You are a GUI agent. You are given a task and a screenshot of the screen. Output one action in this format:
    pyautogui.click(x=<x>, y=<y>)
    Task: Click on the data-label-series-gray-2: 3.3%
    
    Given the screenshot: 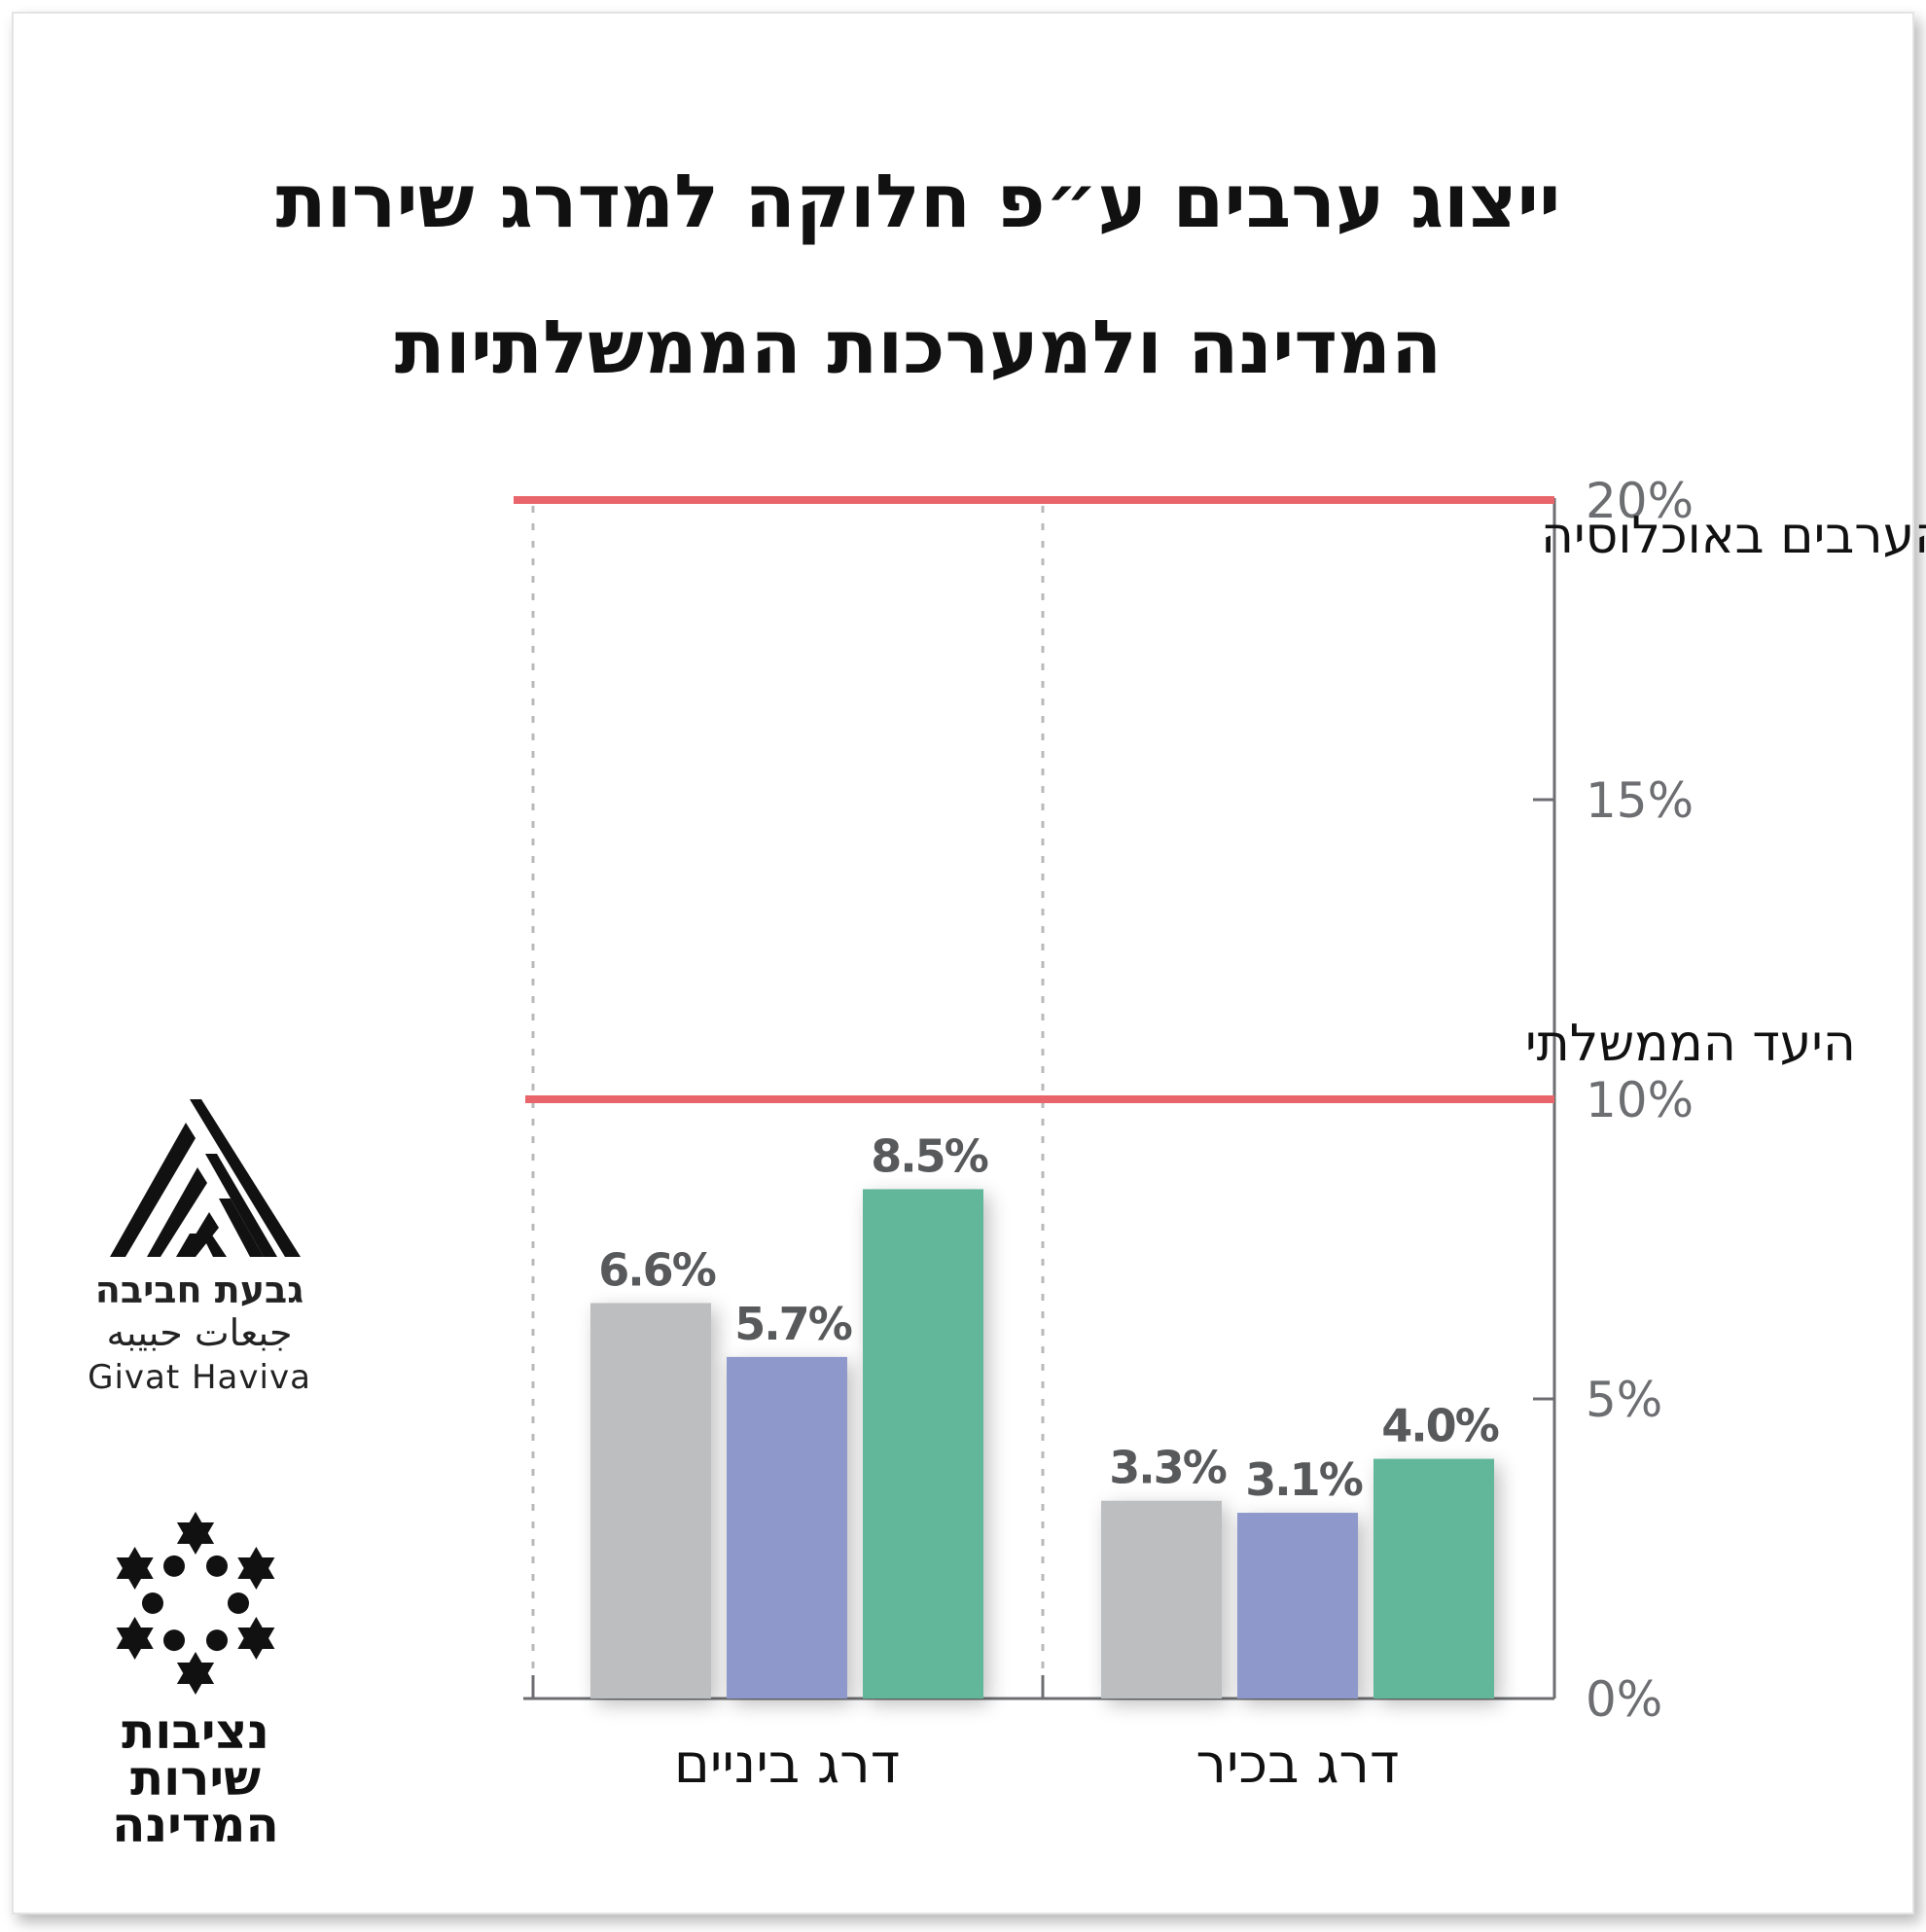 What is the action you would take?
    pyautogui.click(x=1167, y=1468)
    